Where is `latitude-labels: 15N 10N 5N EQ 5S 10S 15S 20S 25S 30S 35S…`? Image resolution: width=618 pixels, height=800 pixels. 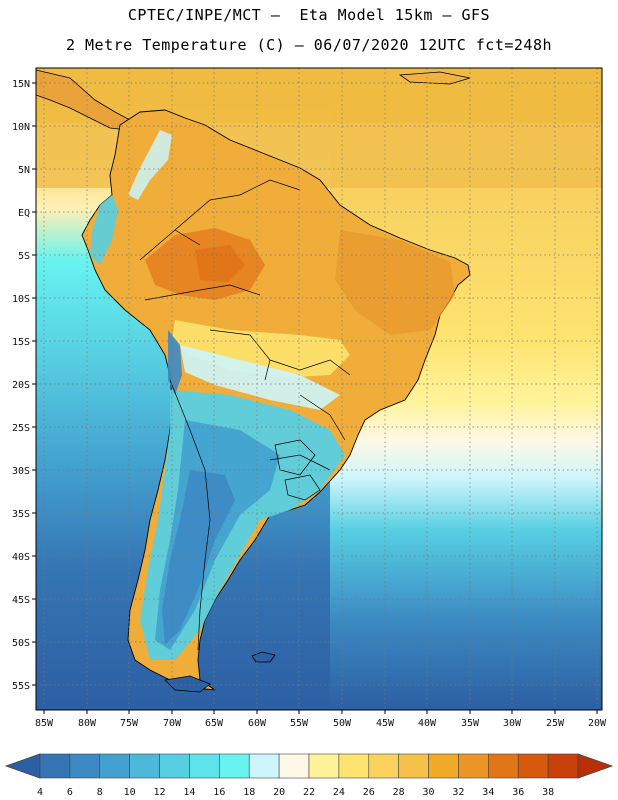
latitude-labels: 15N 10N 5N EQ 5S 10S 15S 20S 25S 30S 35S… is located at coordinates (21, 385).